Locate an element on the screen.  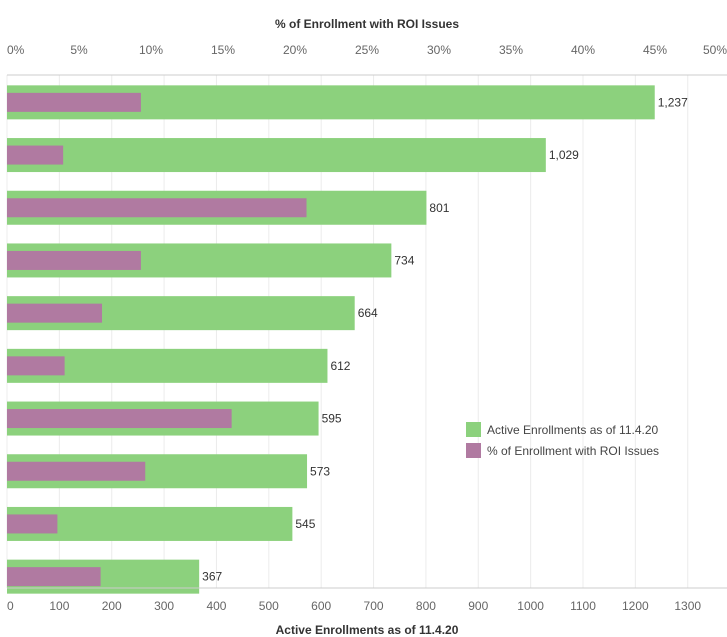
data-label: 545 is located at coordinates (305, 524).